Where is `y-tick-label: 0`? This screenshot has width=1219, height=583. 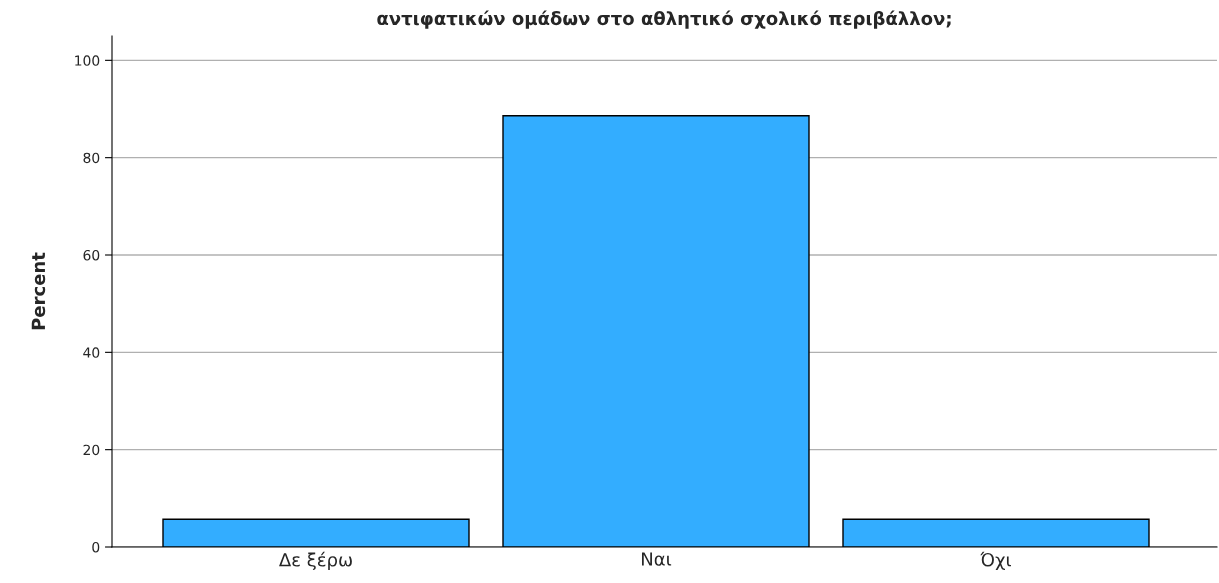 y-tick-label: 0 is located at coordinates (96, 547).